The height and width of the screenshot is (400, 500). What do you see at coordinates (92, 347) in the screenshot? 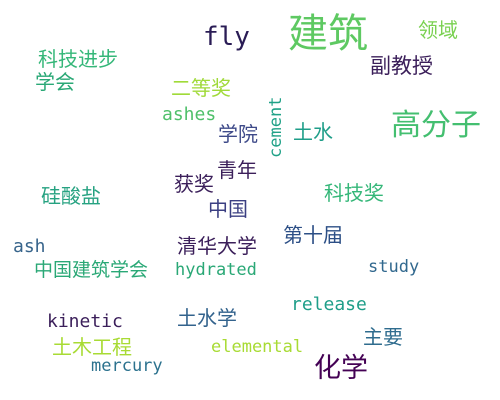
I see `word-tumugongcheng: 土木工程` at bounding box center [92, 347].